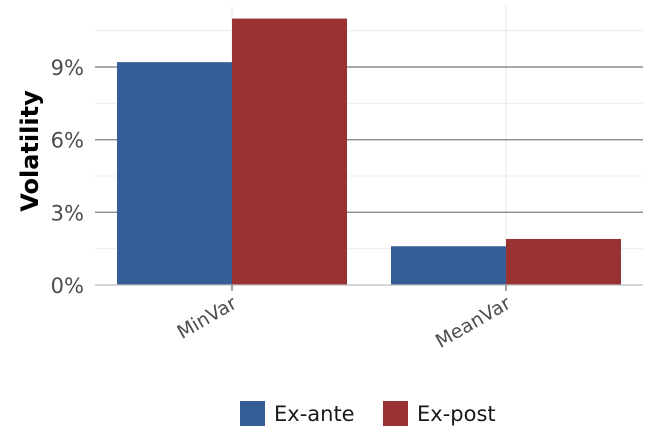 This screenshot has width=647, height=434. Describe the element at coordinates (174, 174) in the screenshot. I see `bar-minvar-ex-ante` at that location.